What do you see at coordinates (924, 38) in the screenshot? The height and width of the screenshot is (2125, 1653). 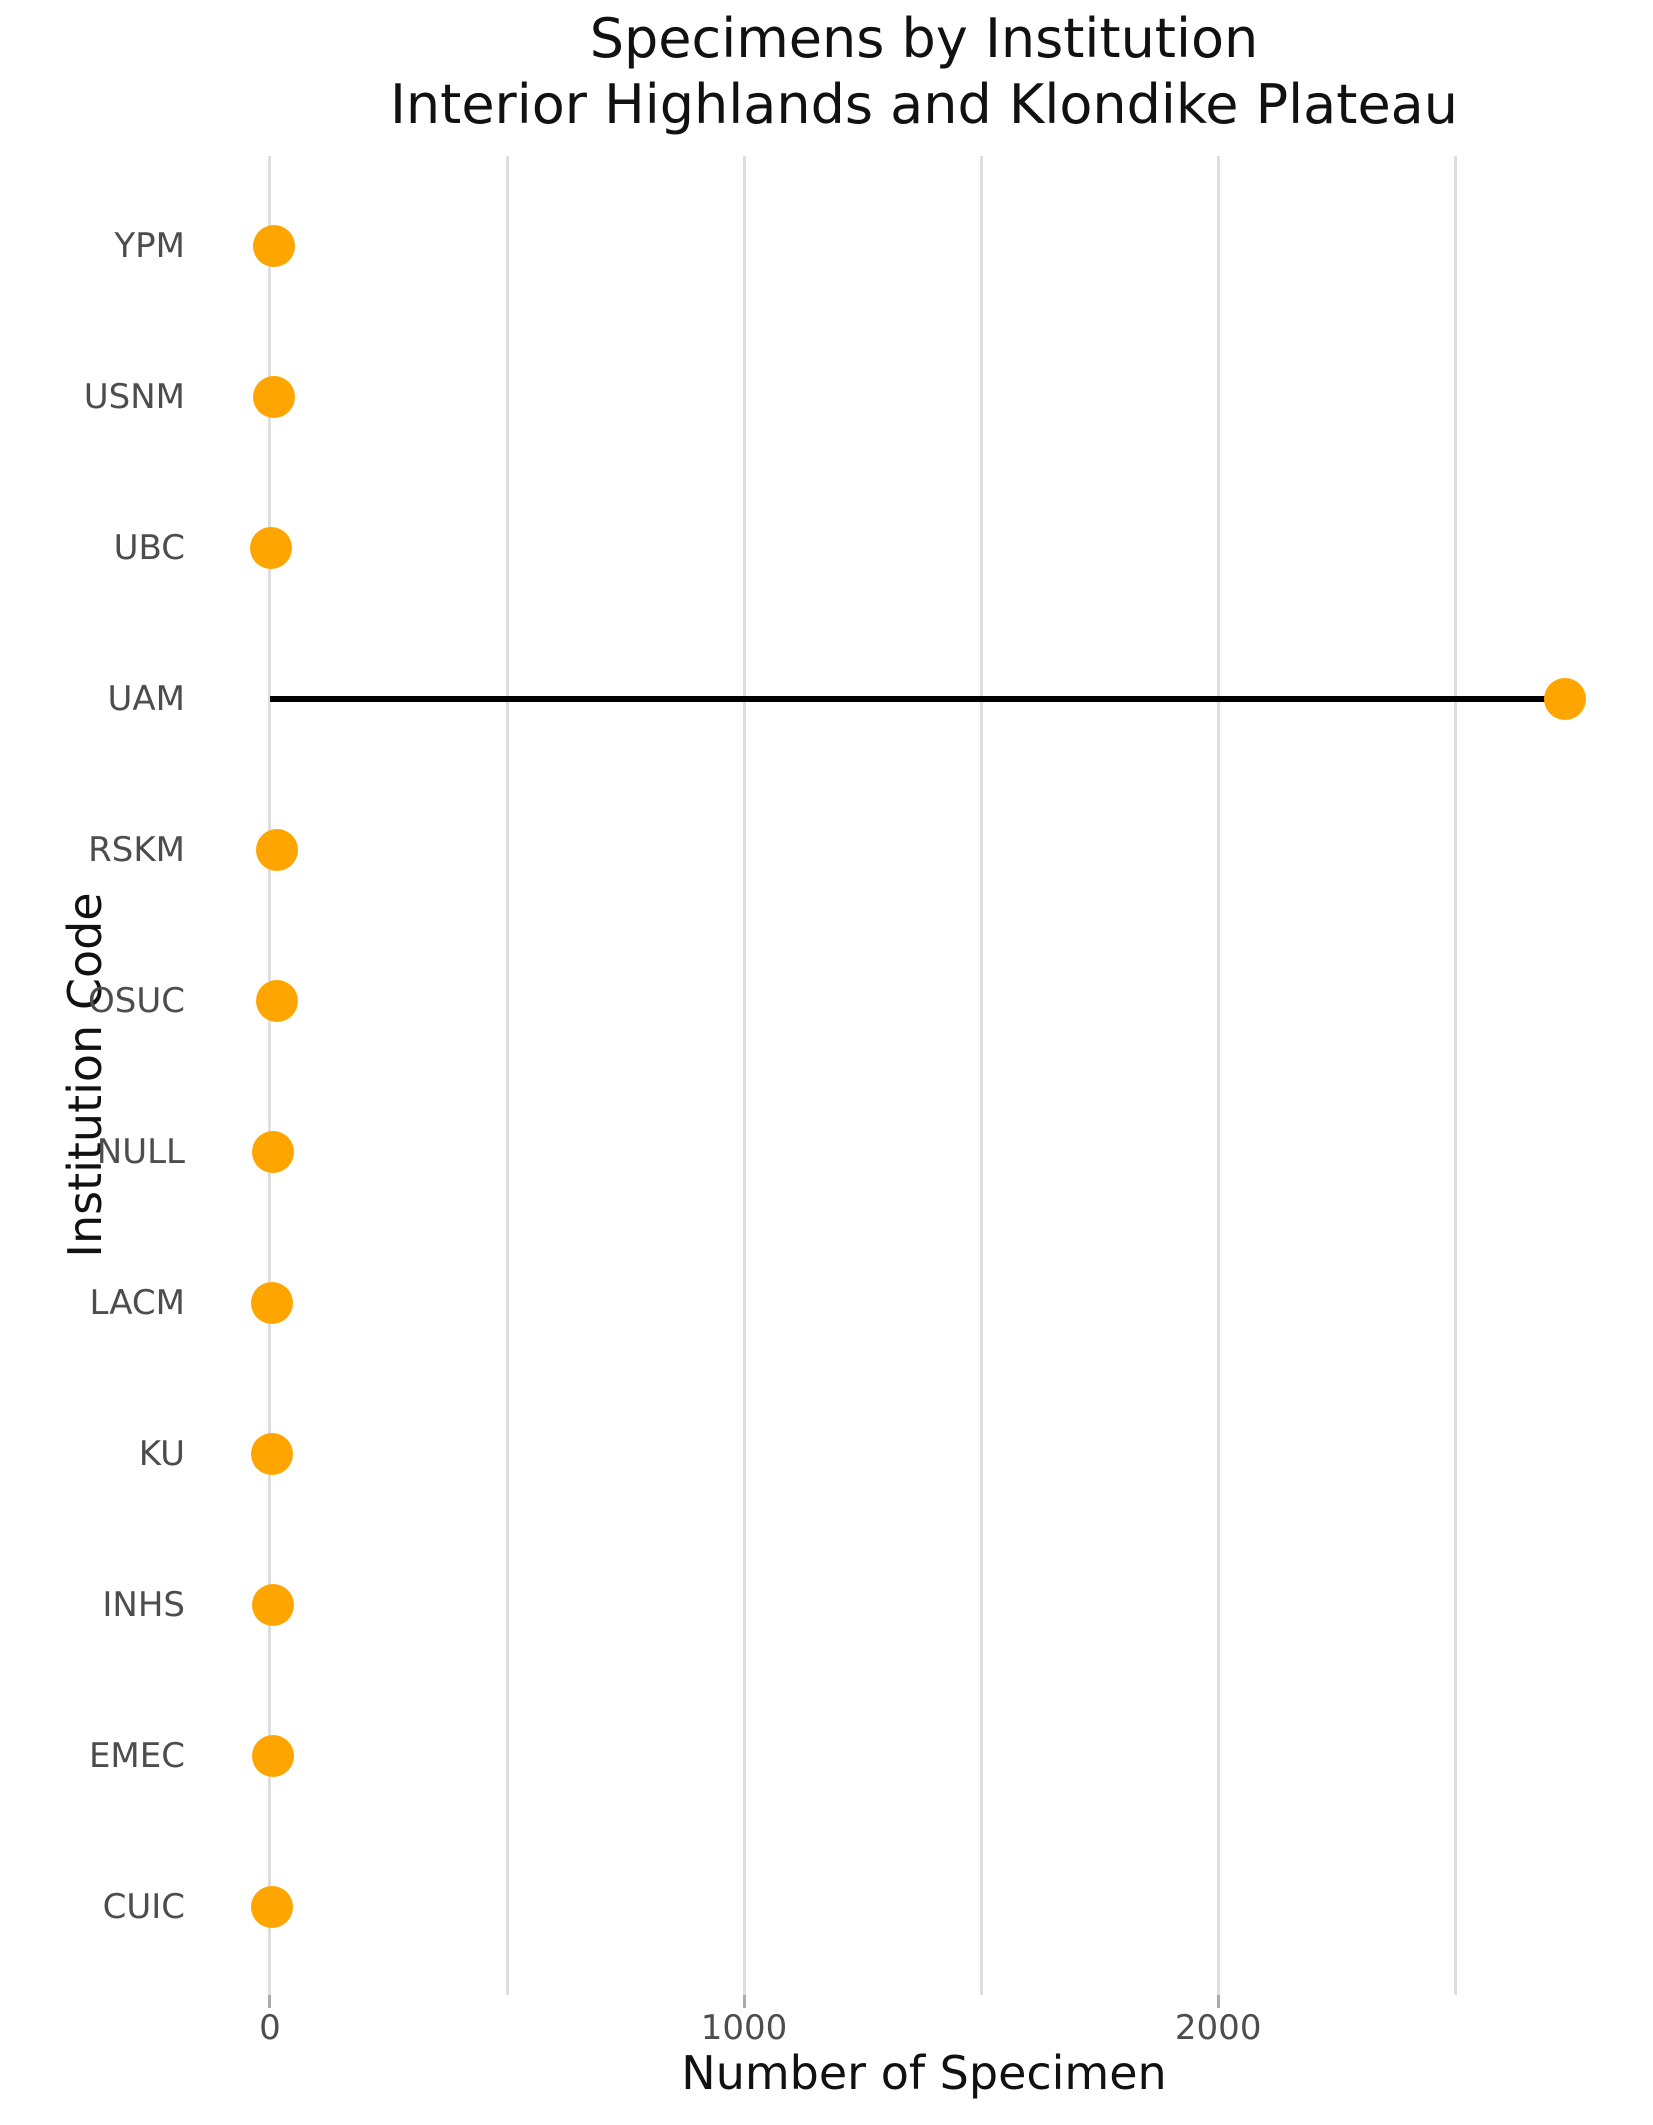 I see `chart-title-line1: Specimens by Institution` at bounding box center [924, 38].